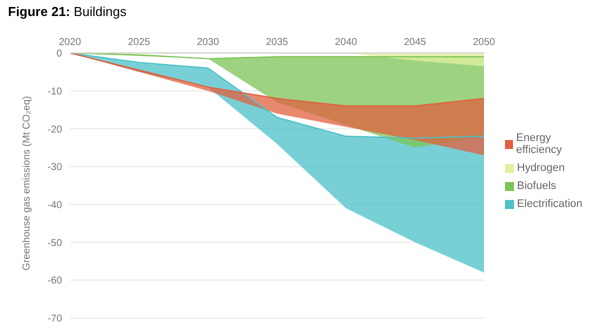 The height and width of the screenshot is (335, 600). Describe the element at coordinates (346, 42) in the screenshot. I see `x-tick-label: 2040` at that location.